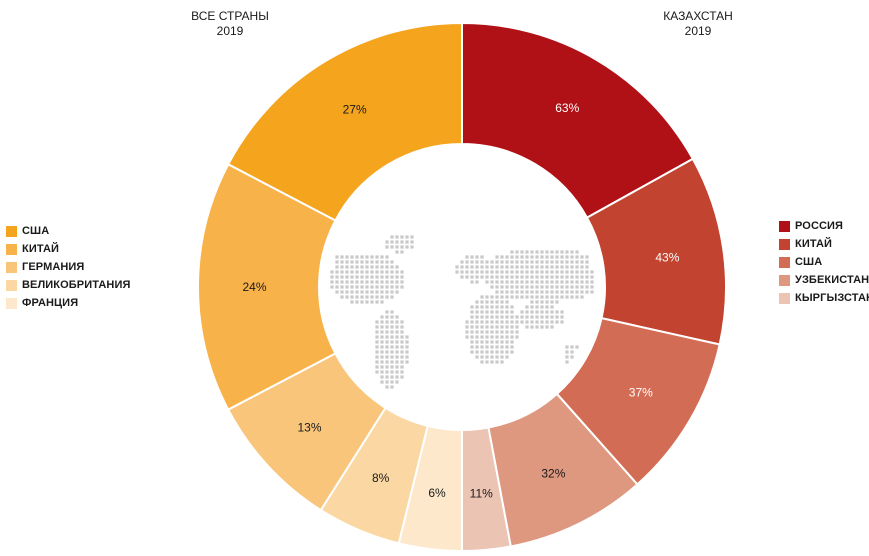 The image size is (869, 556). I want to click on legend-label: КИТАЙ, so click(40, 249).